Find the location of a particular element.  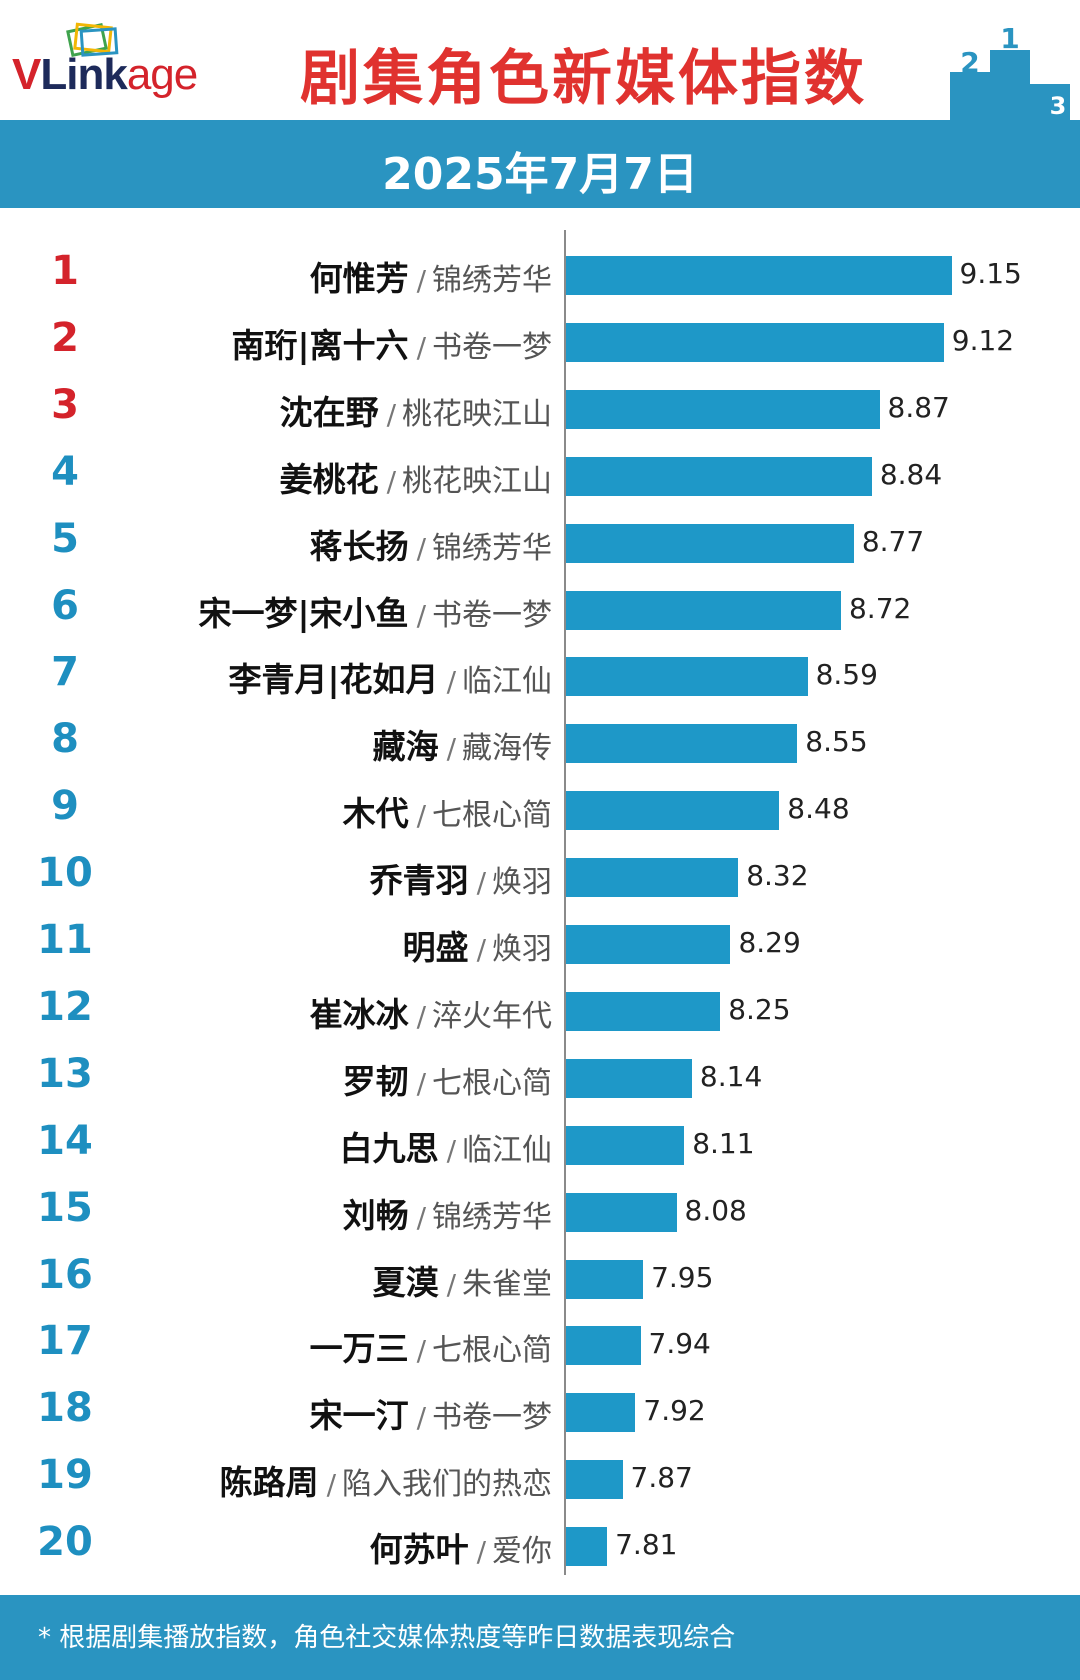

row-label: 明盛 / 焕羽 is located at coordinates (477, 945).